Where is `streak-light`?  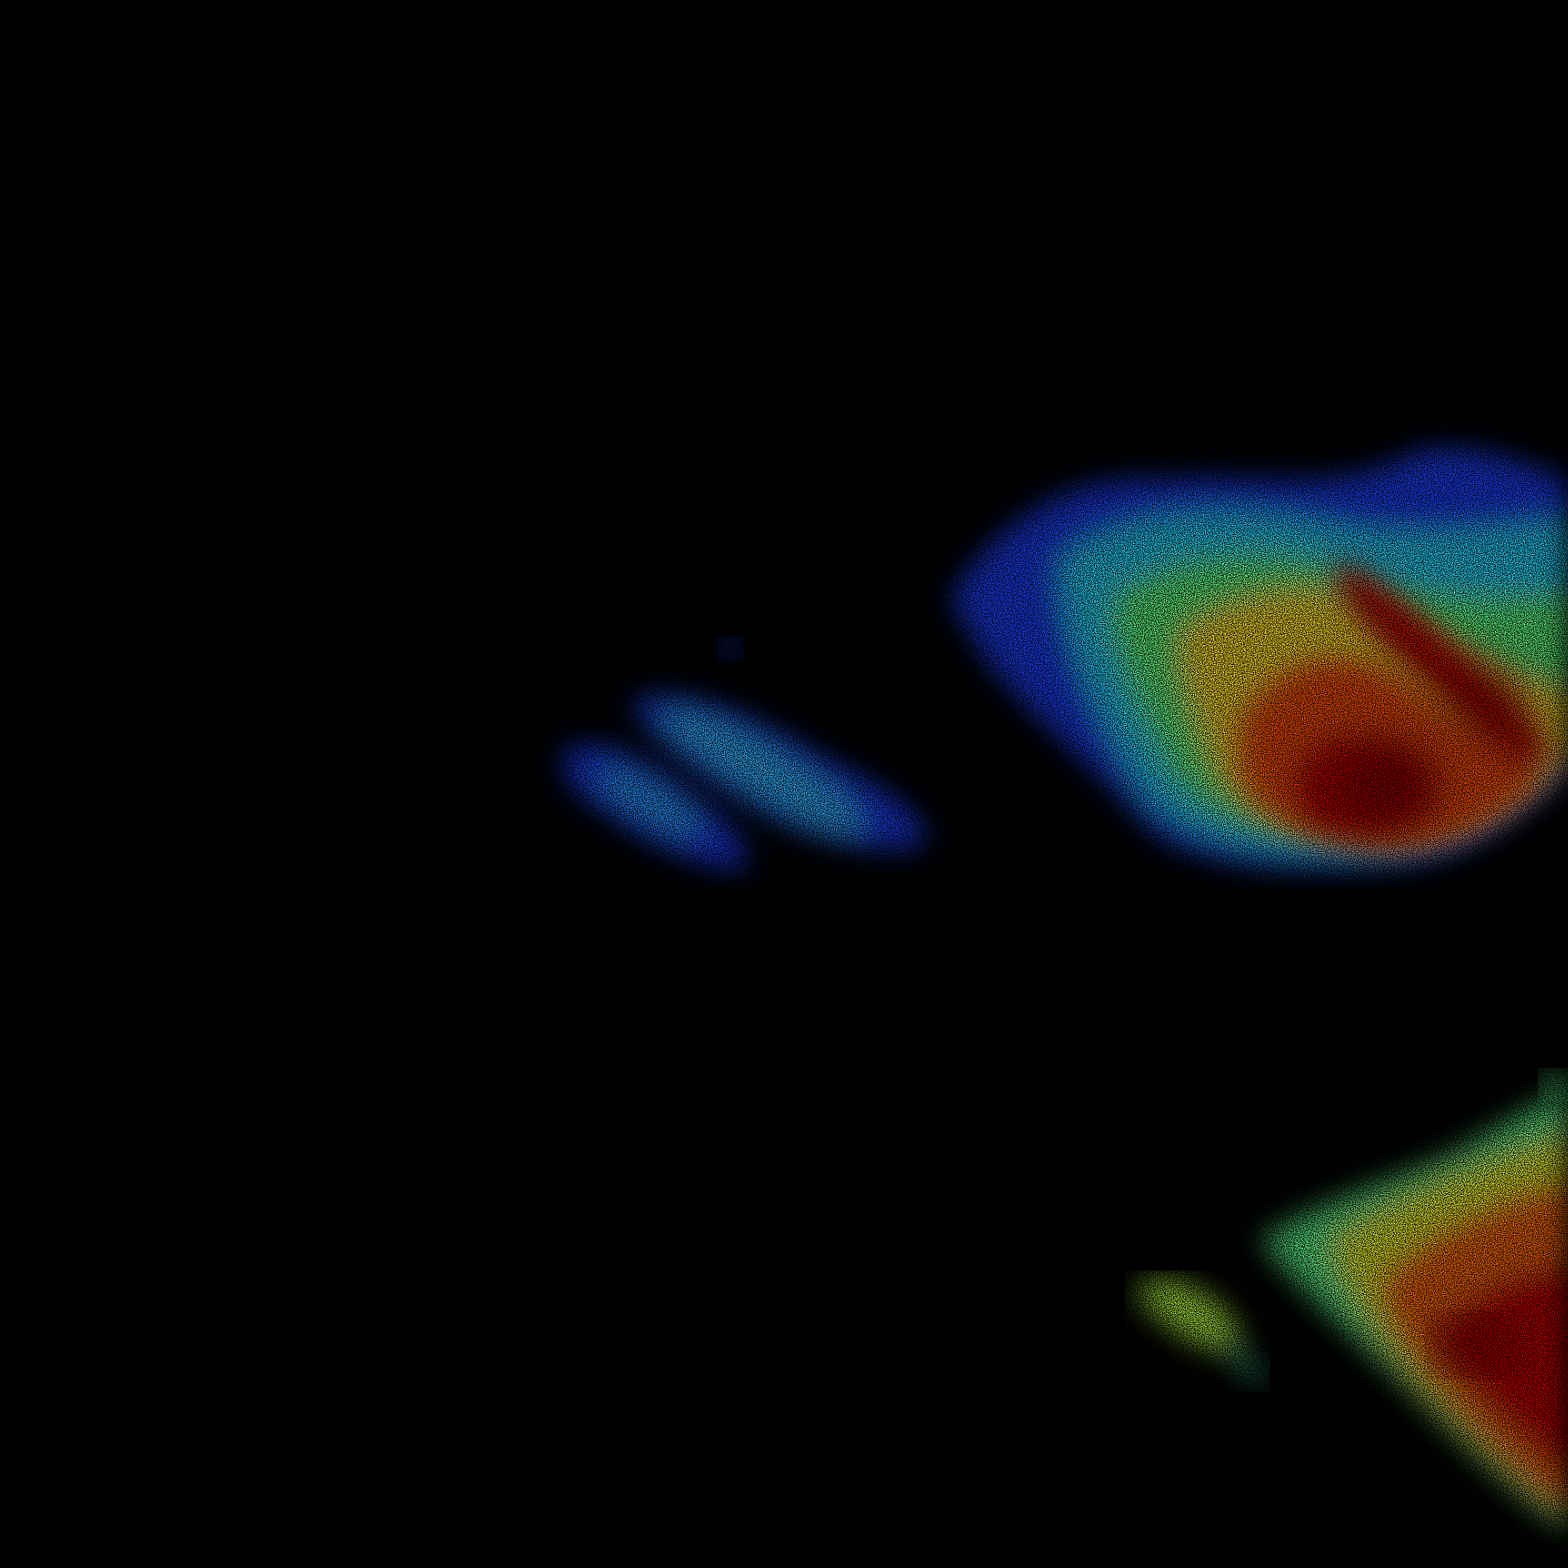
streak-light is located at coordinates (651, 803).